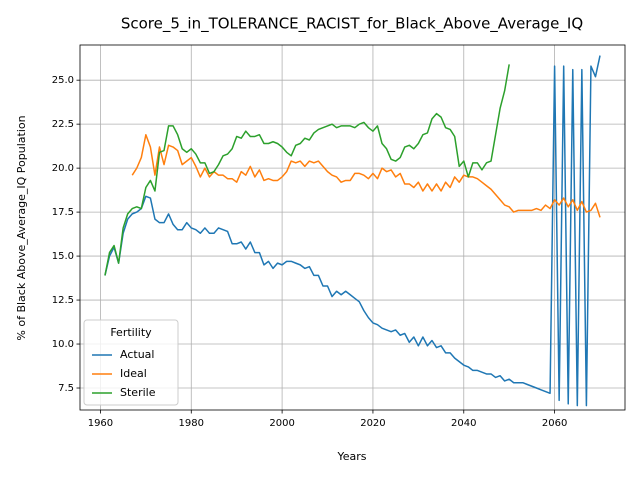  I want to click on y-tick-label: 12.5, so click(63, 300).